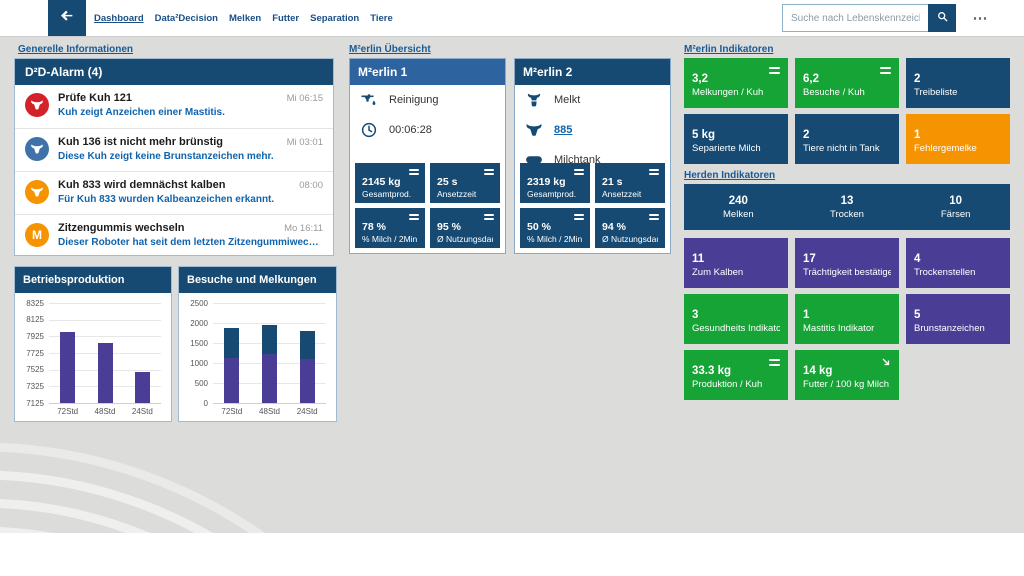 The image size is (1024, 576). Describe the element at coordinates (958, 319) in the screenshot. I see `kpi-tile: 5 Brunstanzeichen` at that location.